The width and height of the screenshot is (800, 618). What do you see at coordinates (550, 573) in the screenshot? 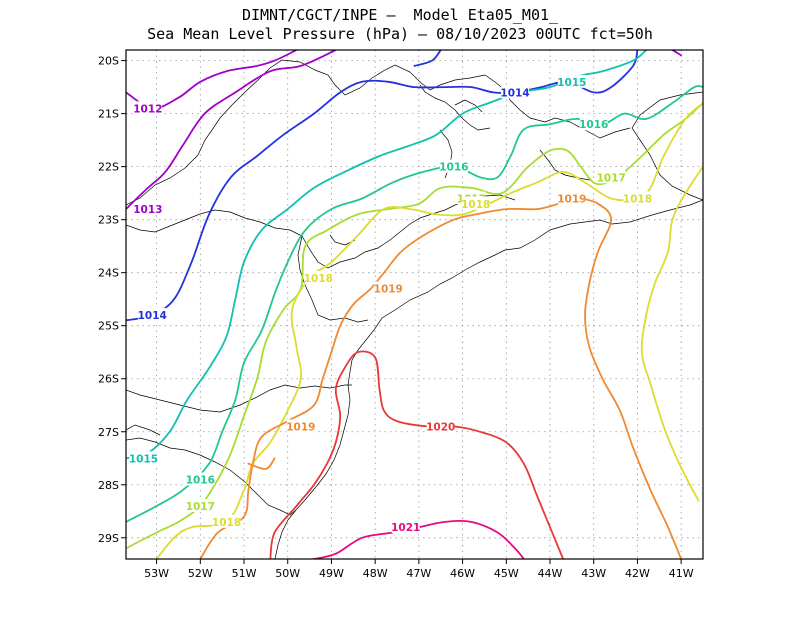
I see `x-tick-label: 44W` at bounding box center [550, 573].